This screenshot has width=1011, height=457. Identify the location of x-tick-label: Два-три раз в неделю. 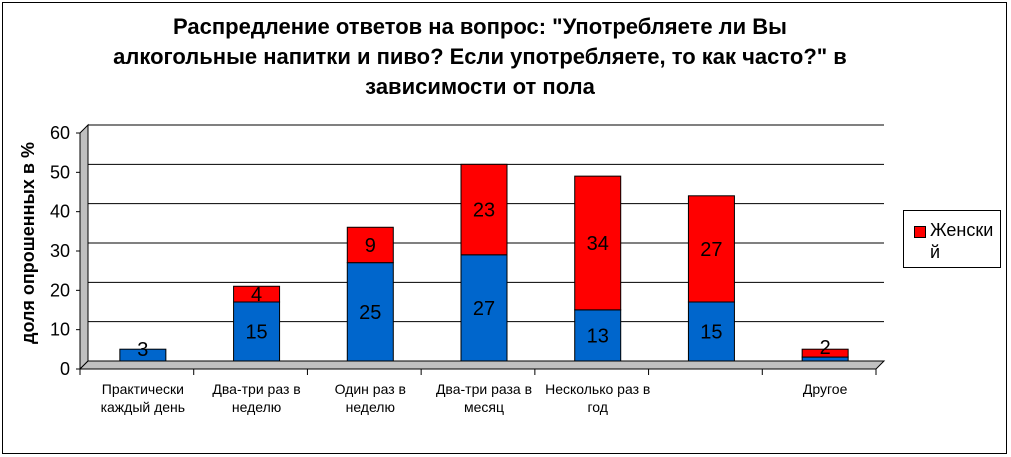
(256, 398).